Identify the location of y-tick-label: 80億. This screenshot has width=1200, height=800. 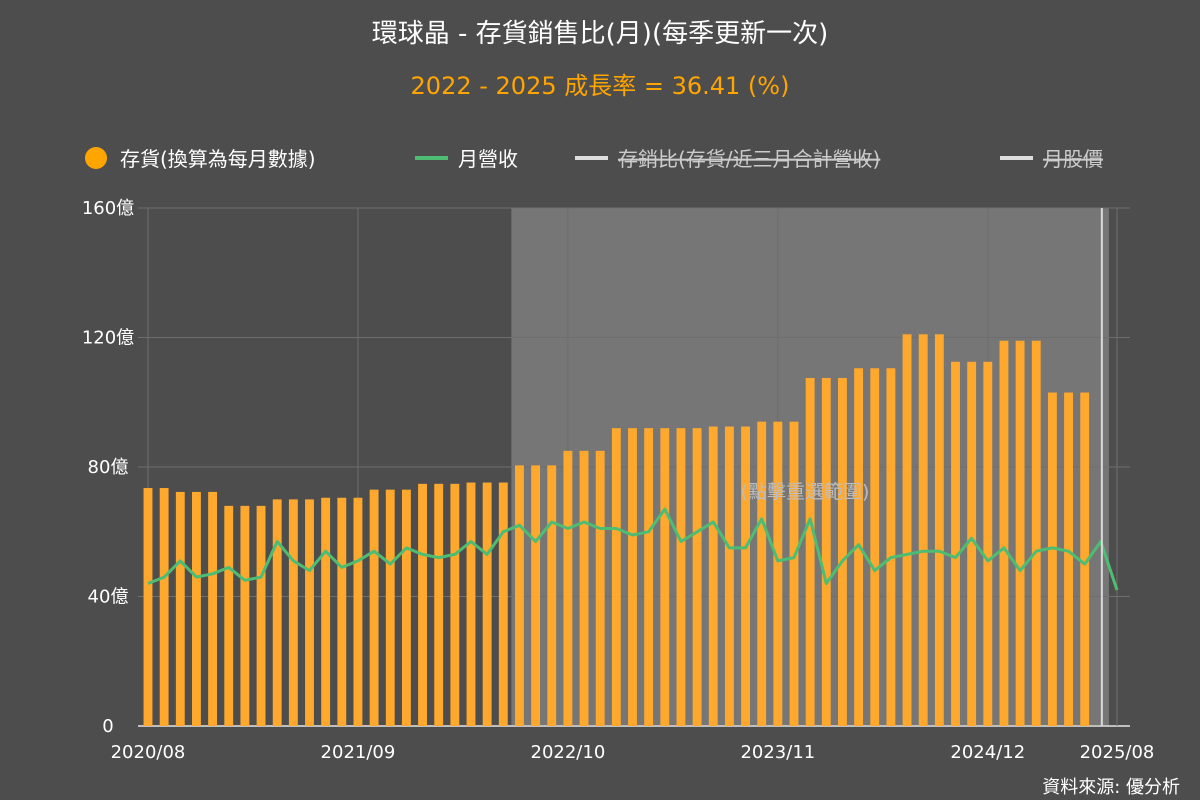
(108, 467).